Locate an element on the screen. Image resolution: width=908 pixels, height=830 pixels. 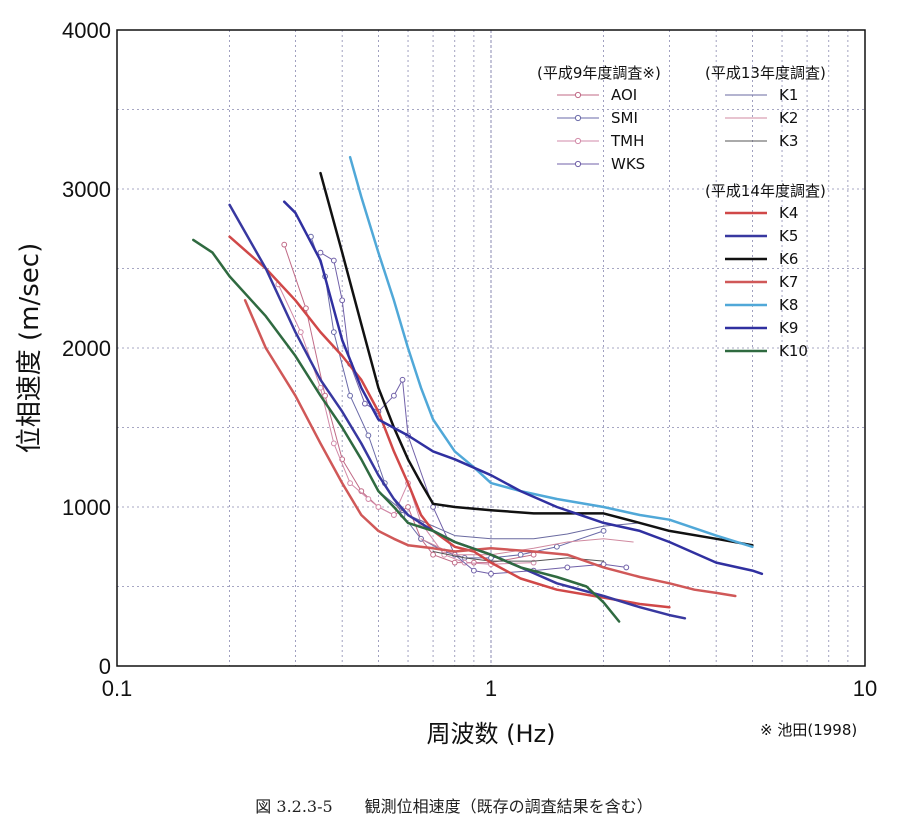
x-tick-label: 0.1 is located at coordinates (117, 688).